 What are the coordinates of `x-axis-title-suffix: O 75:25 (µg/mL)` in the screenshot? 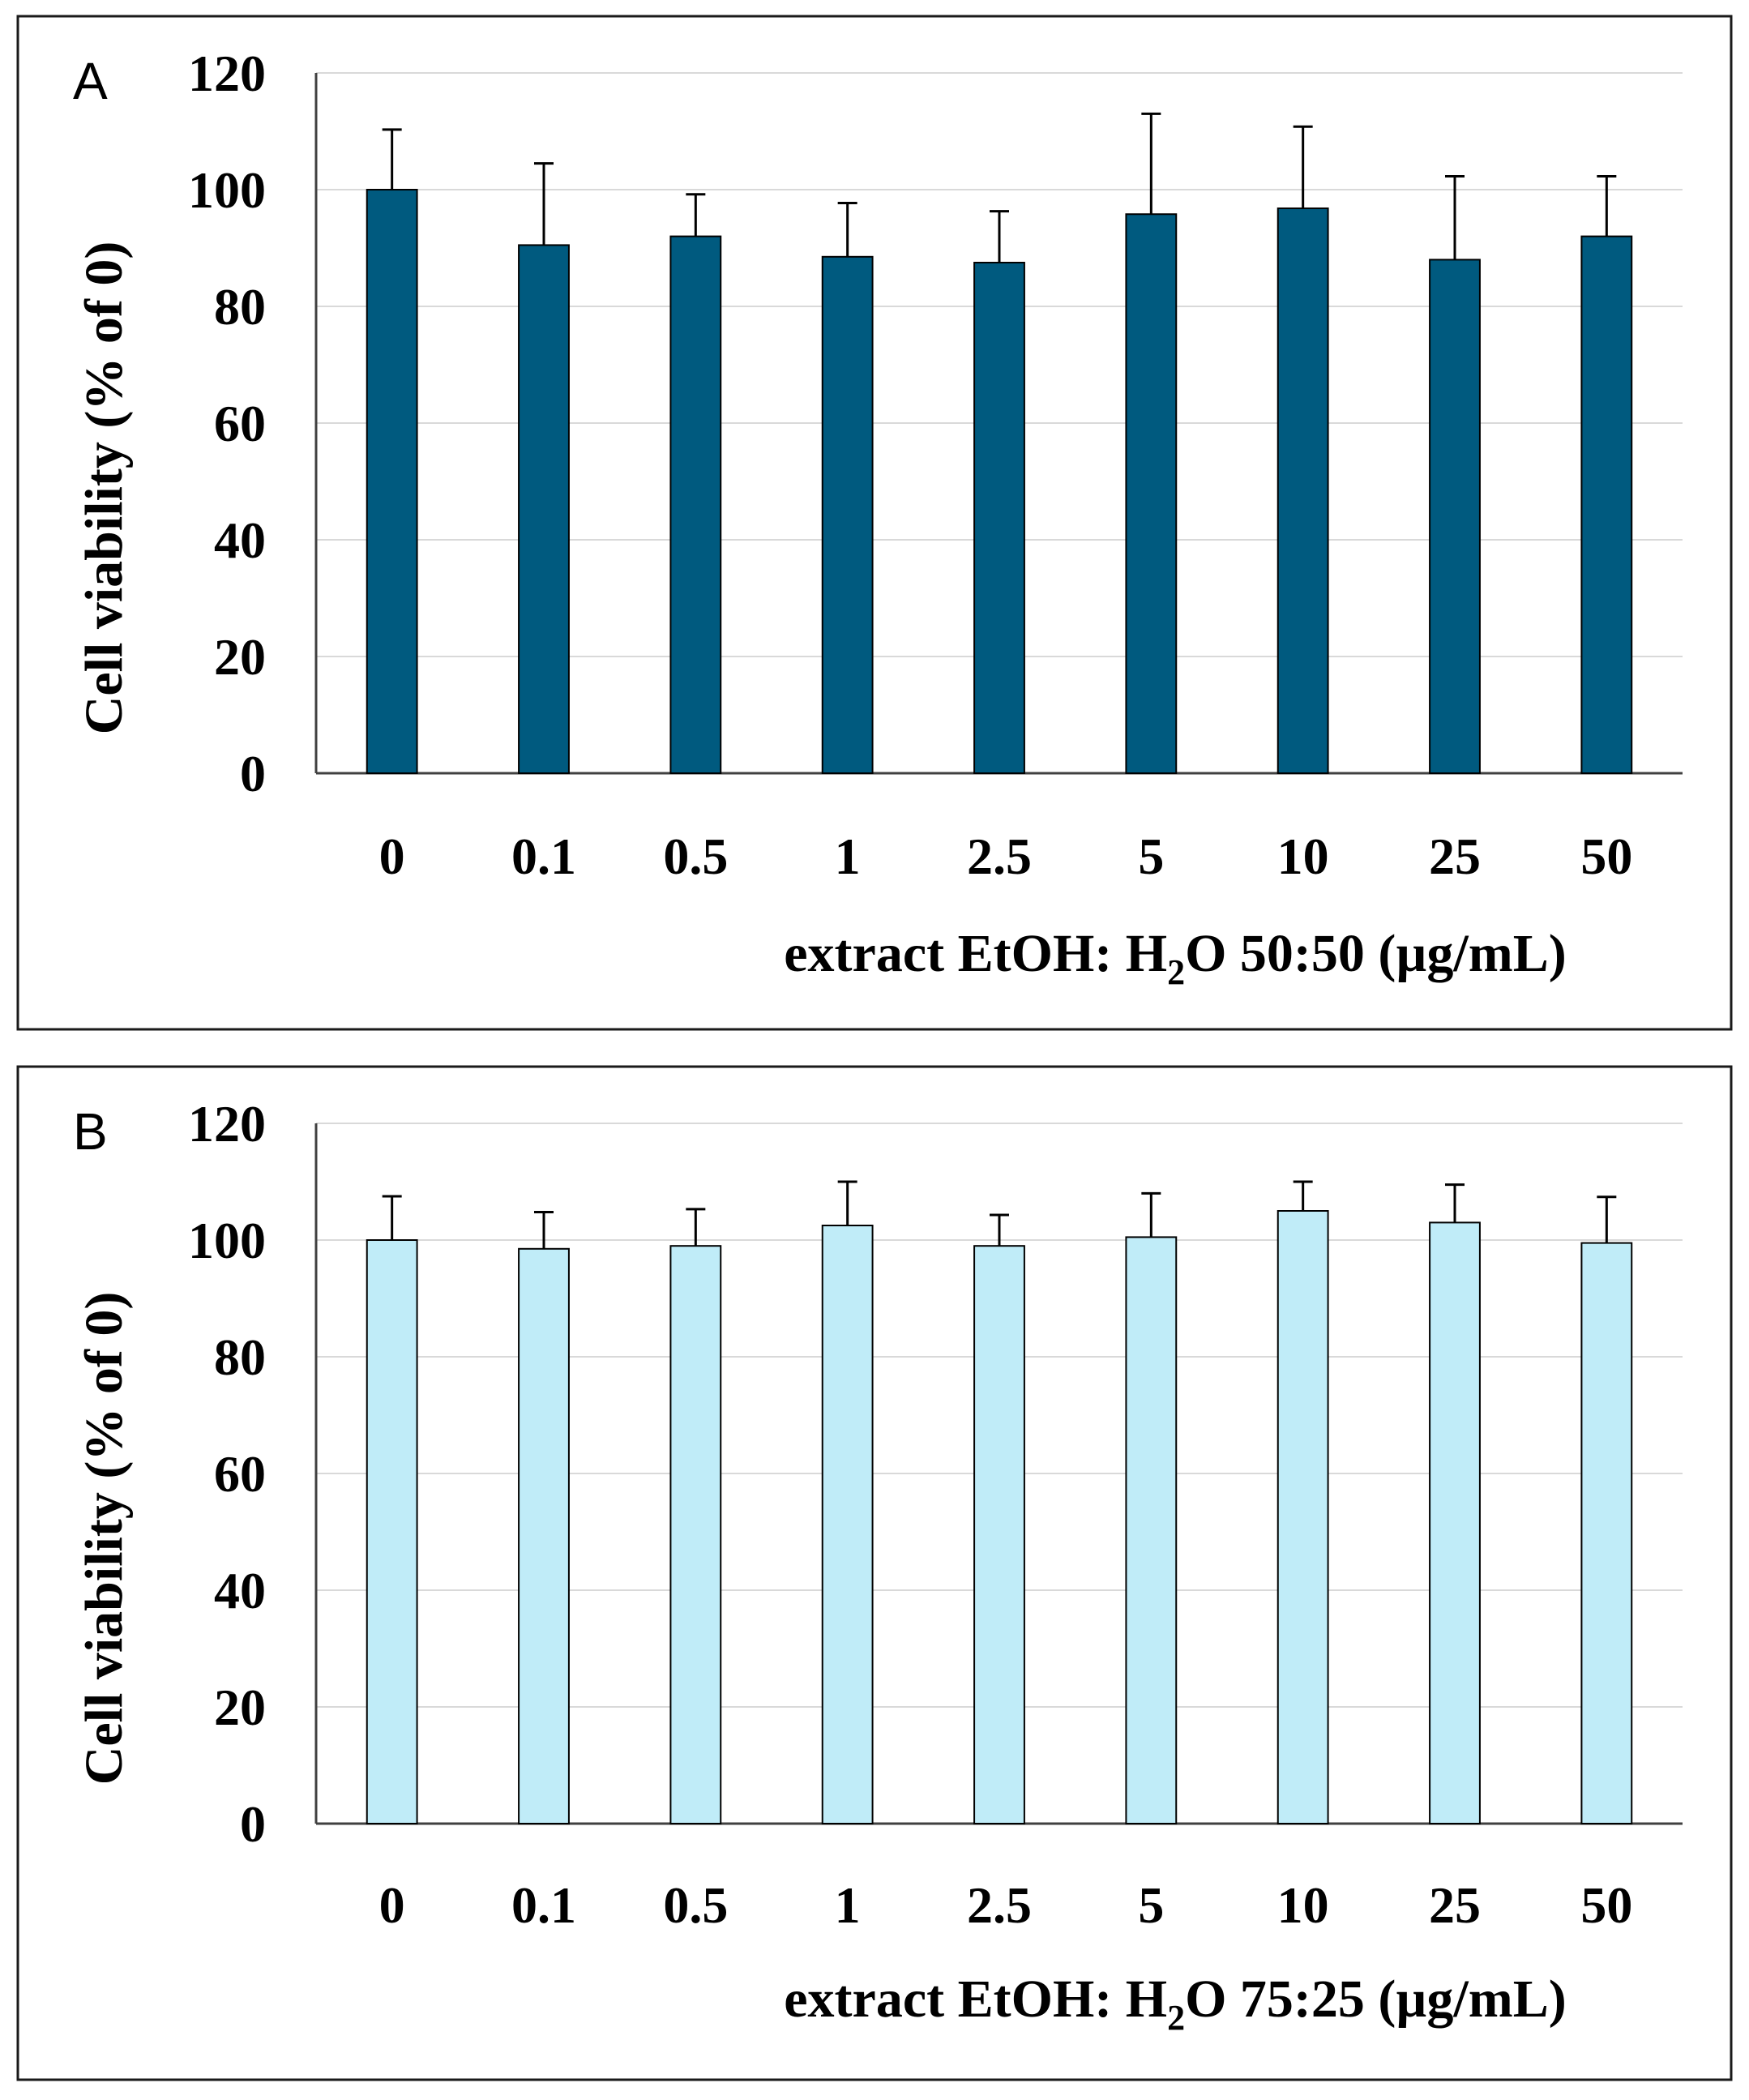 It's located at (1376, 1999).